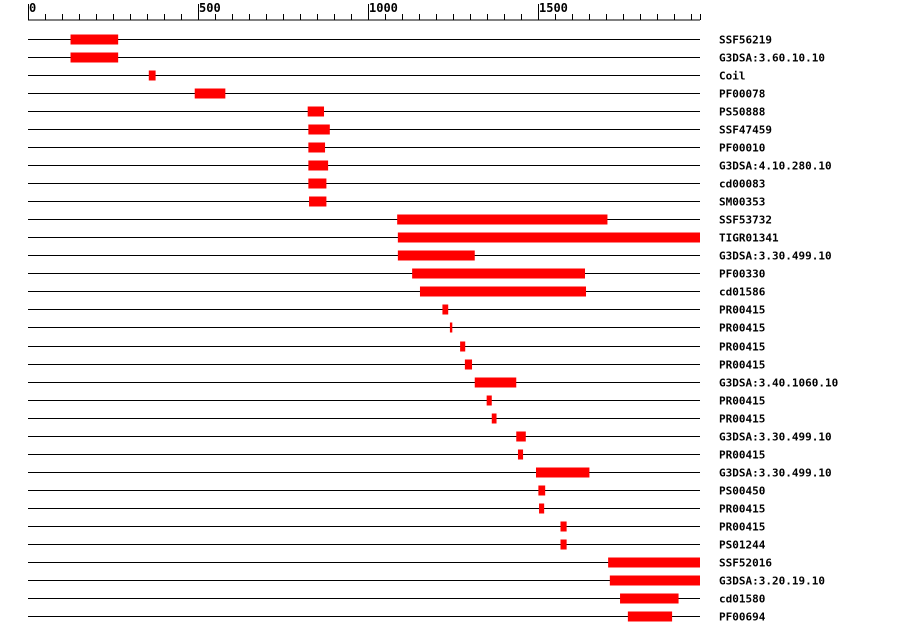 The height and width of the screenshot is (634, 900). Describe the element at coordinates (742, 617) in the screenshot. I see `row-label: PF00694` at that location.